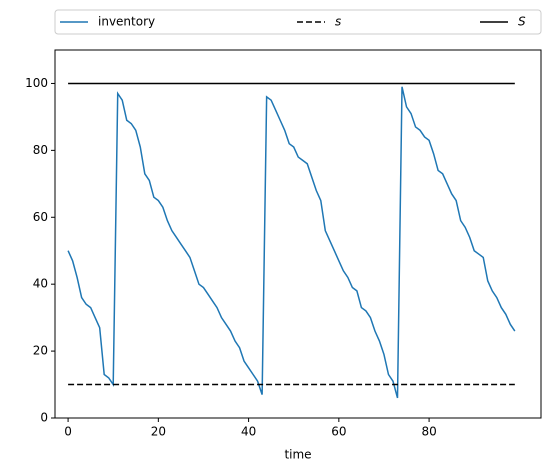 The height and width of the screenshot is (472, 552). Describe the element at coordinates (297, 455) in the screenshot. I see `x-axis-label: time` at that location.